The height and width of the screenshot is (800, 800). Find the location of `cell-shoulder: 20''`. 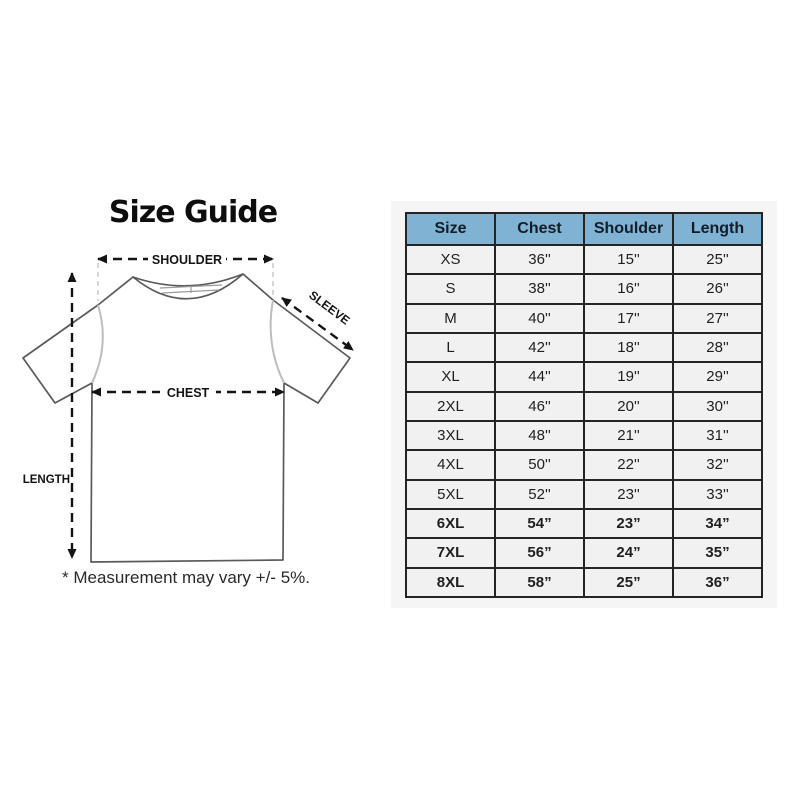

cell-shoulder: 20'' is located at coordinates (628, 406).